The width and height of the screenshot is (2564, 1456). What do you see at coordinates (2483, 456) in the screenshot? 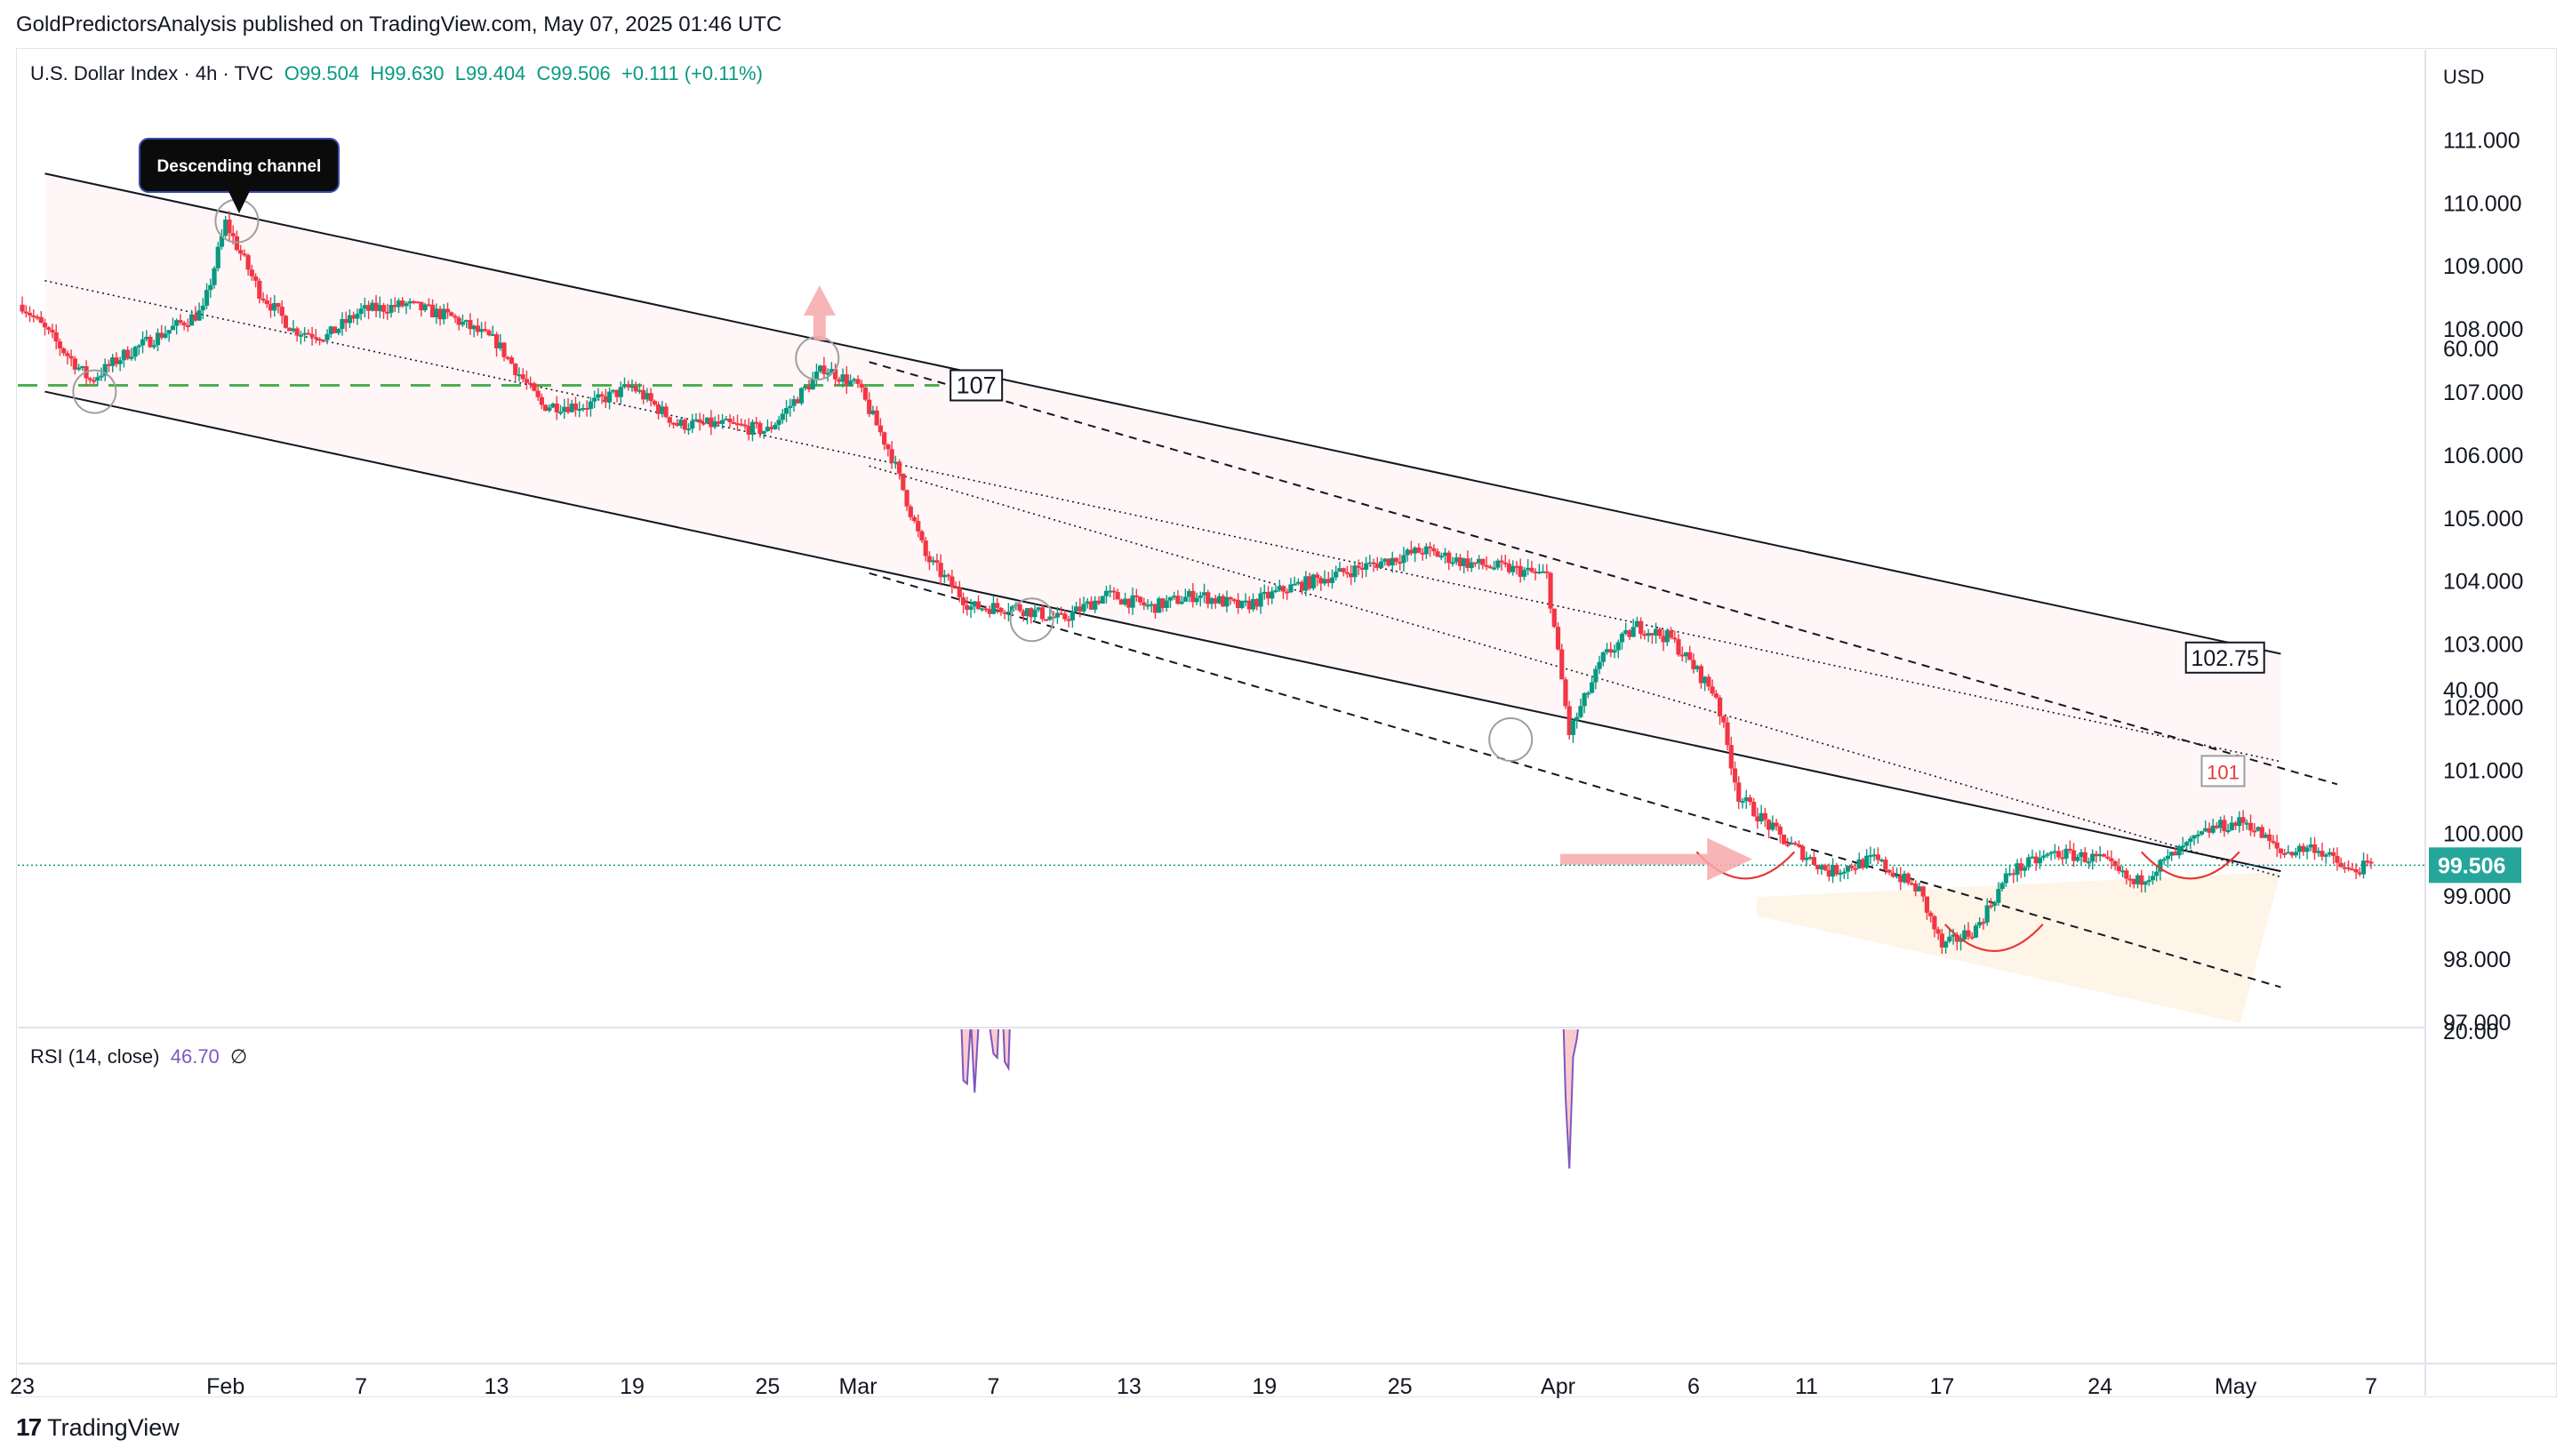
I see `price-tick-label: 106.000` at bounding box center [2483, 456].